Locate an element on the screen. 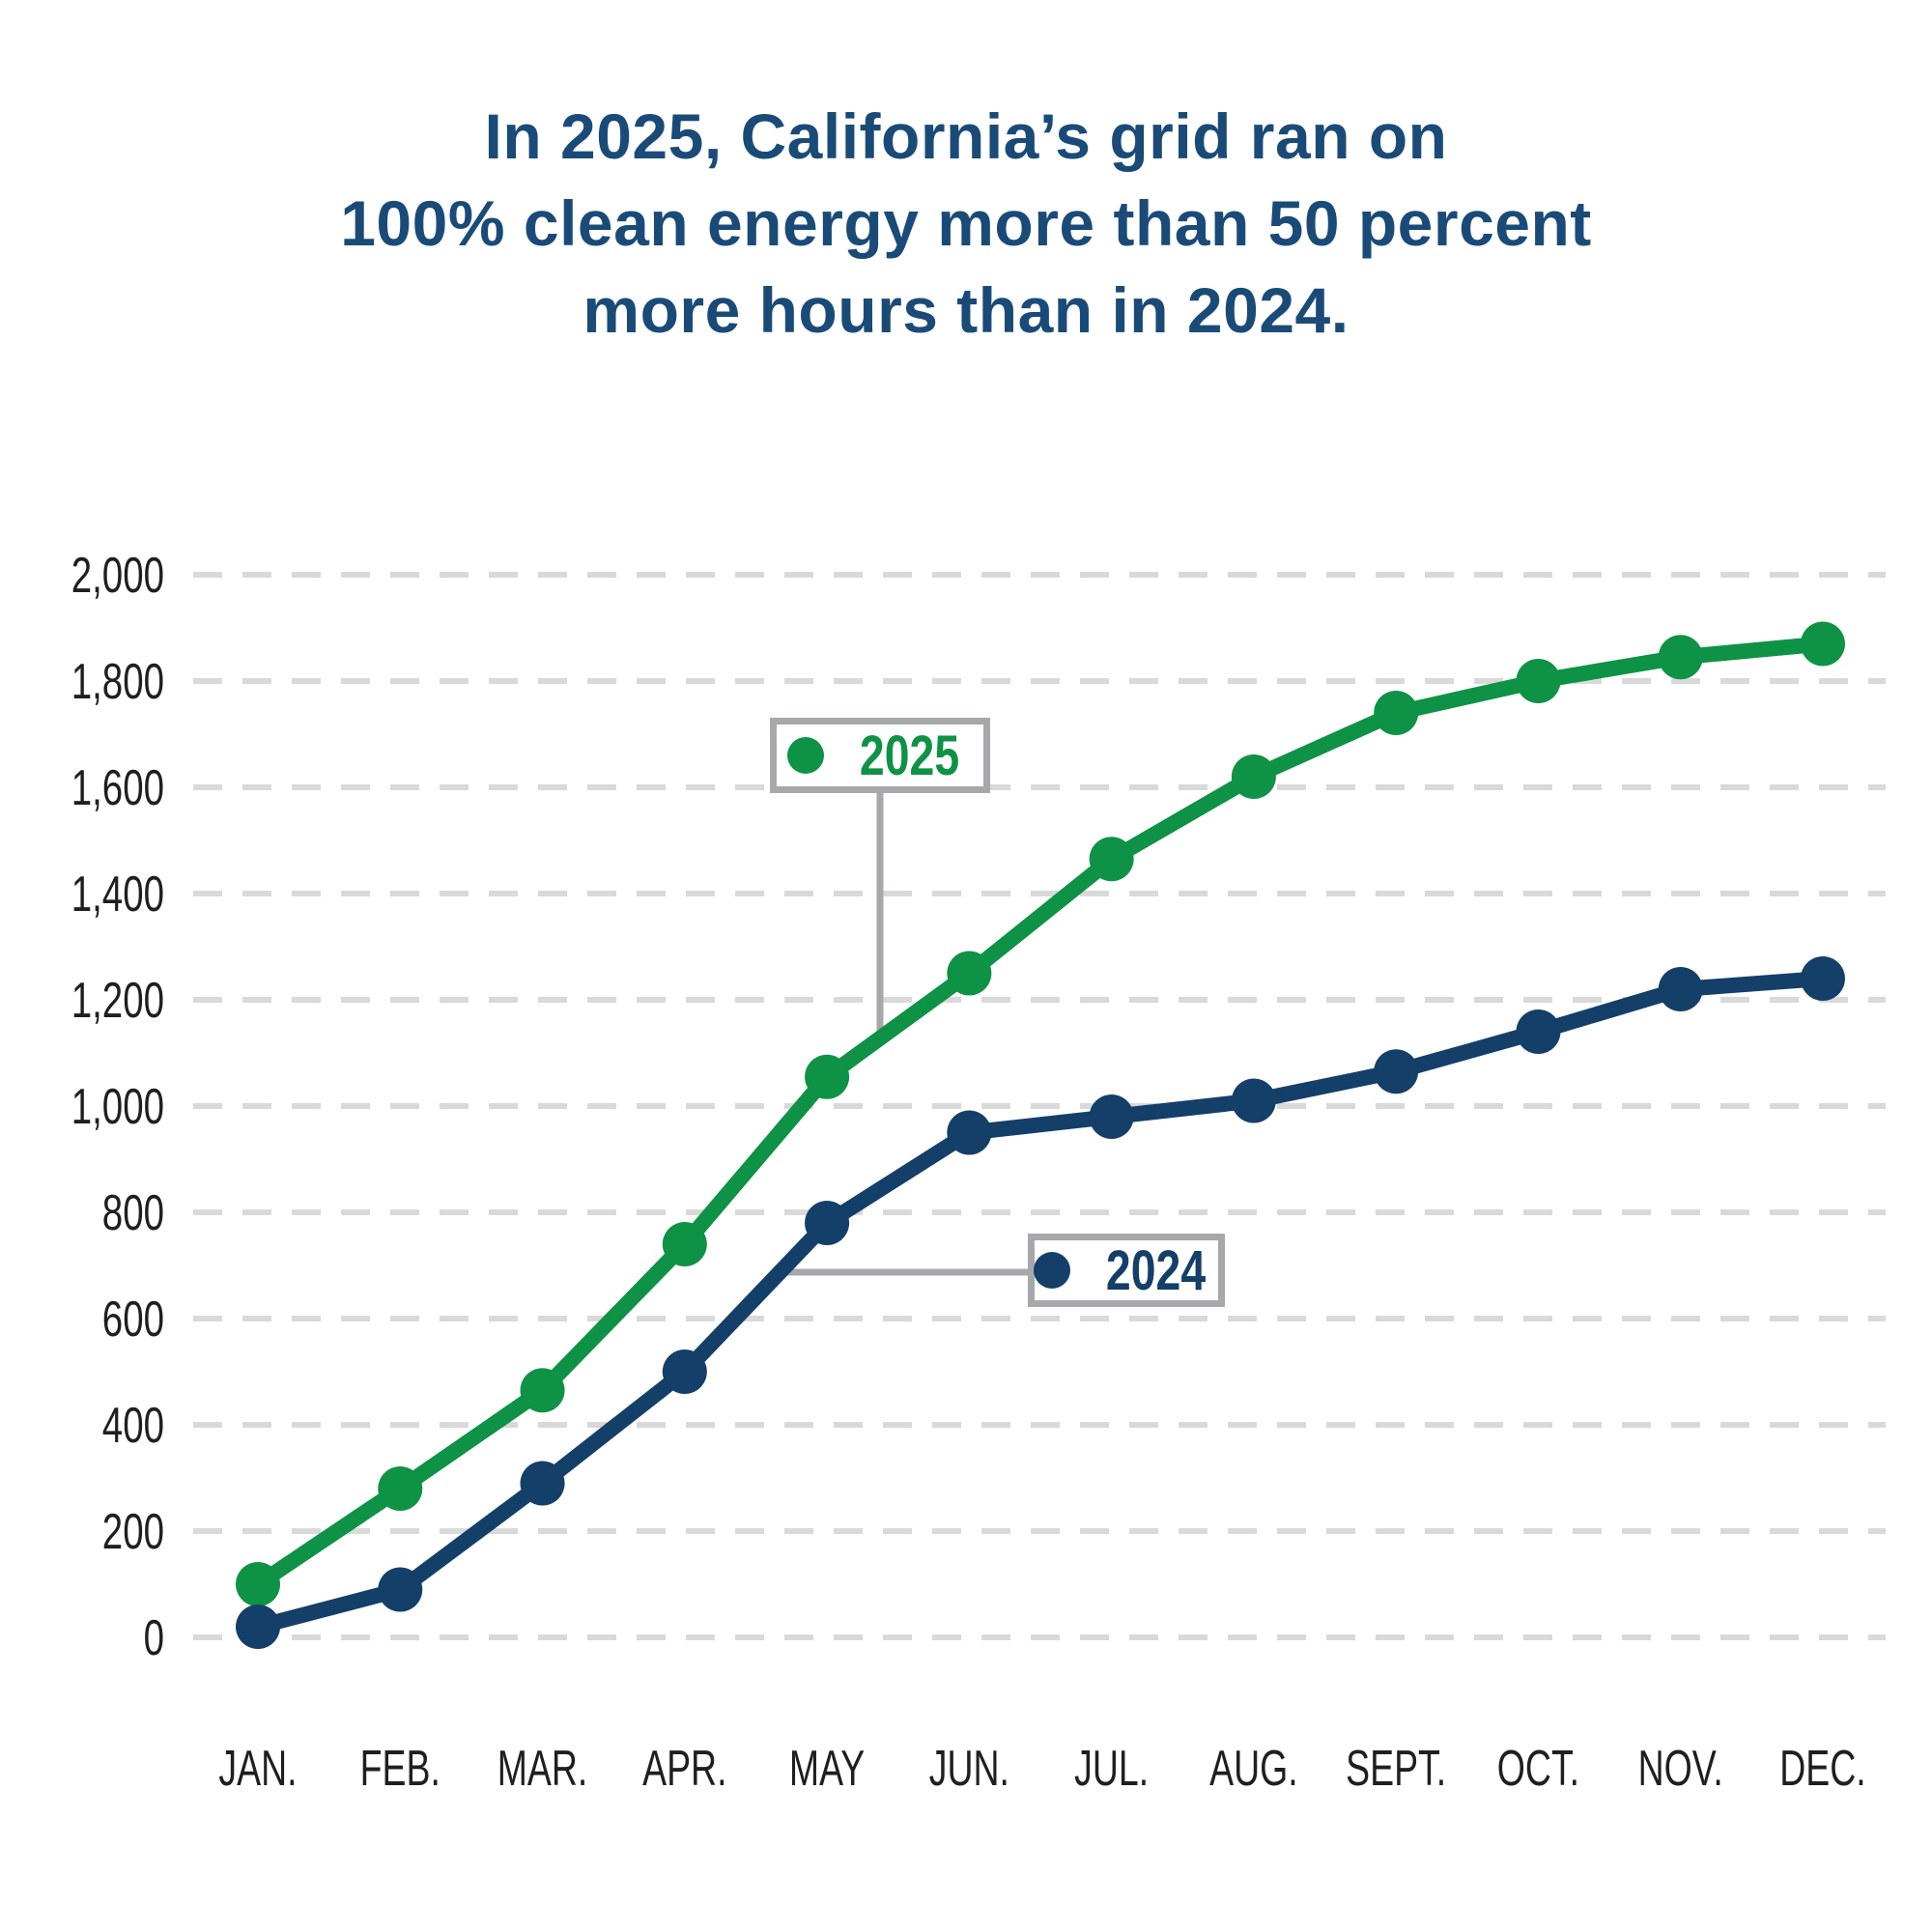 This screenshot has width=1932, height=1932. data-point-2025-jan is located at coordinates (258, 1584).